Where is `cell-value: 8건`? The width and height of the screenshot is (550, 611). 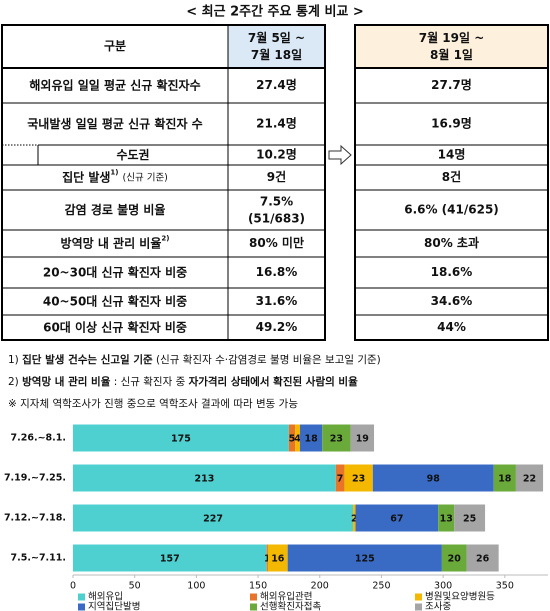 cell-value: 8건 is located at coordinates (451, 176).